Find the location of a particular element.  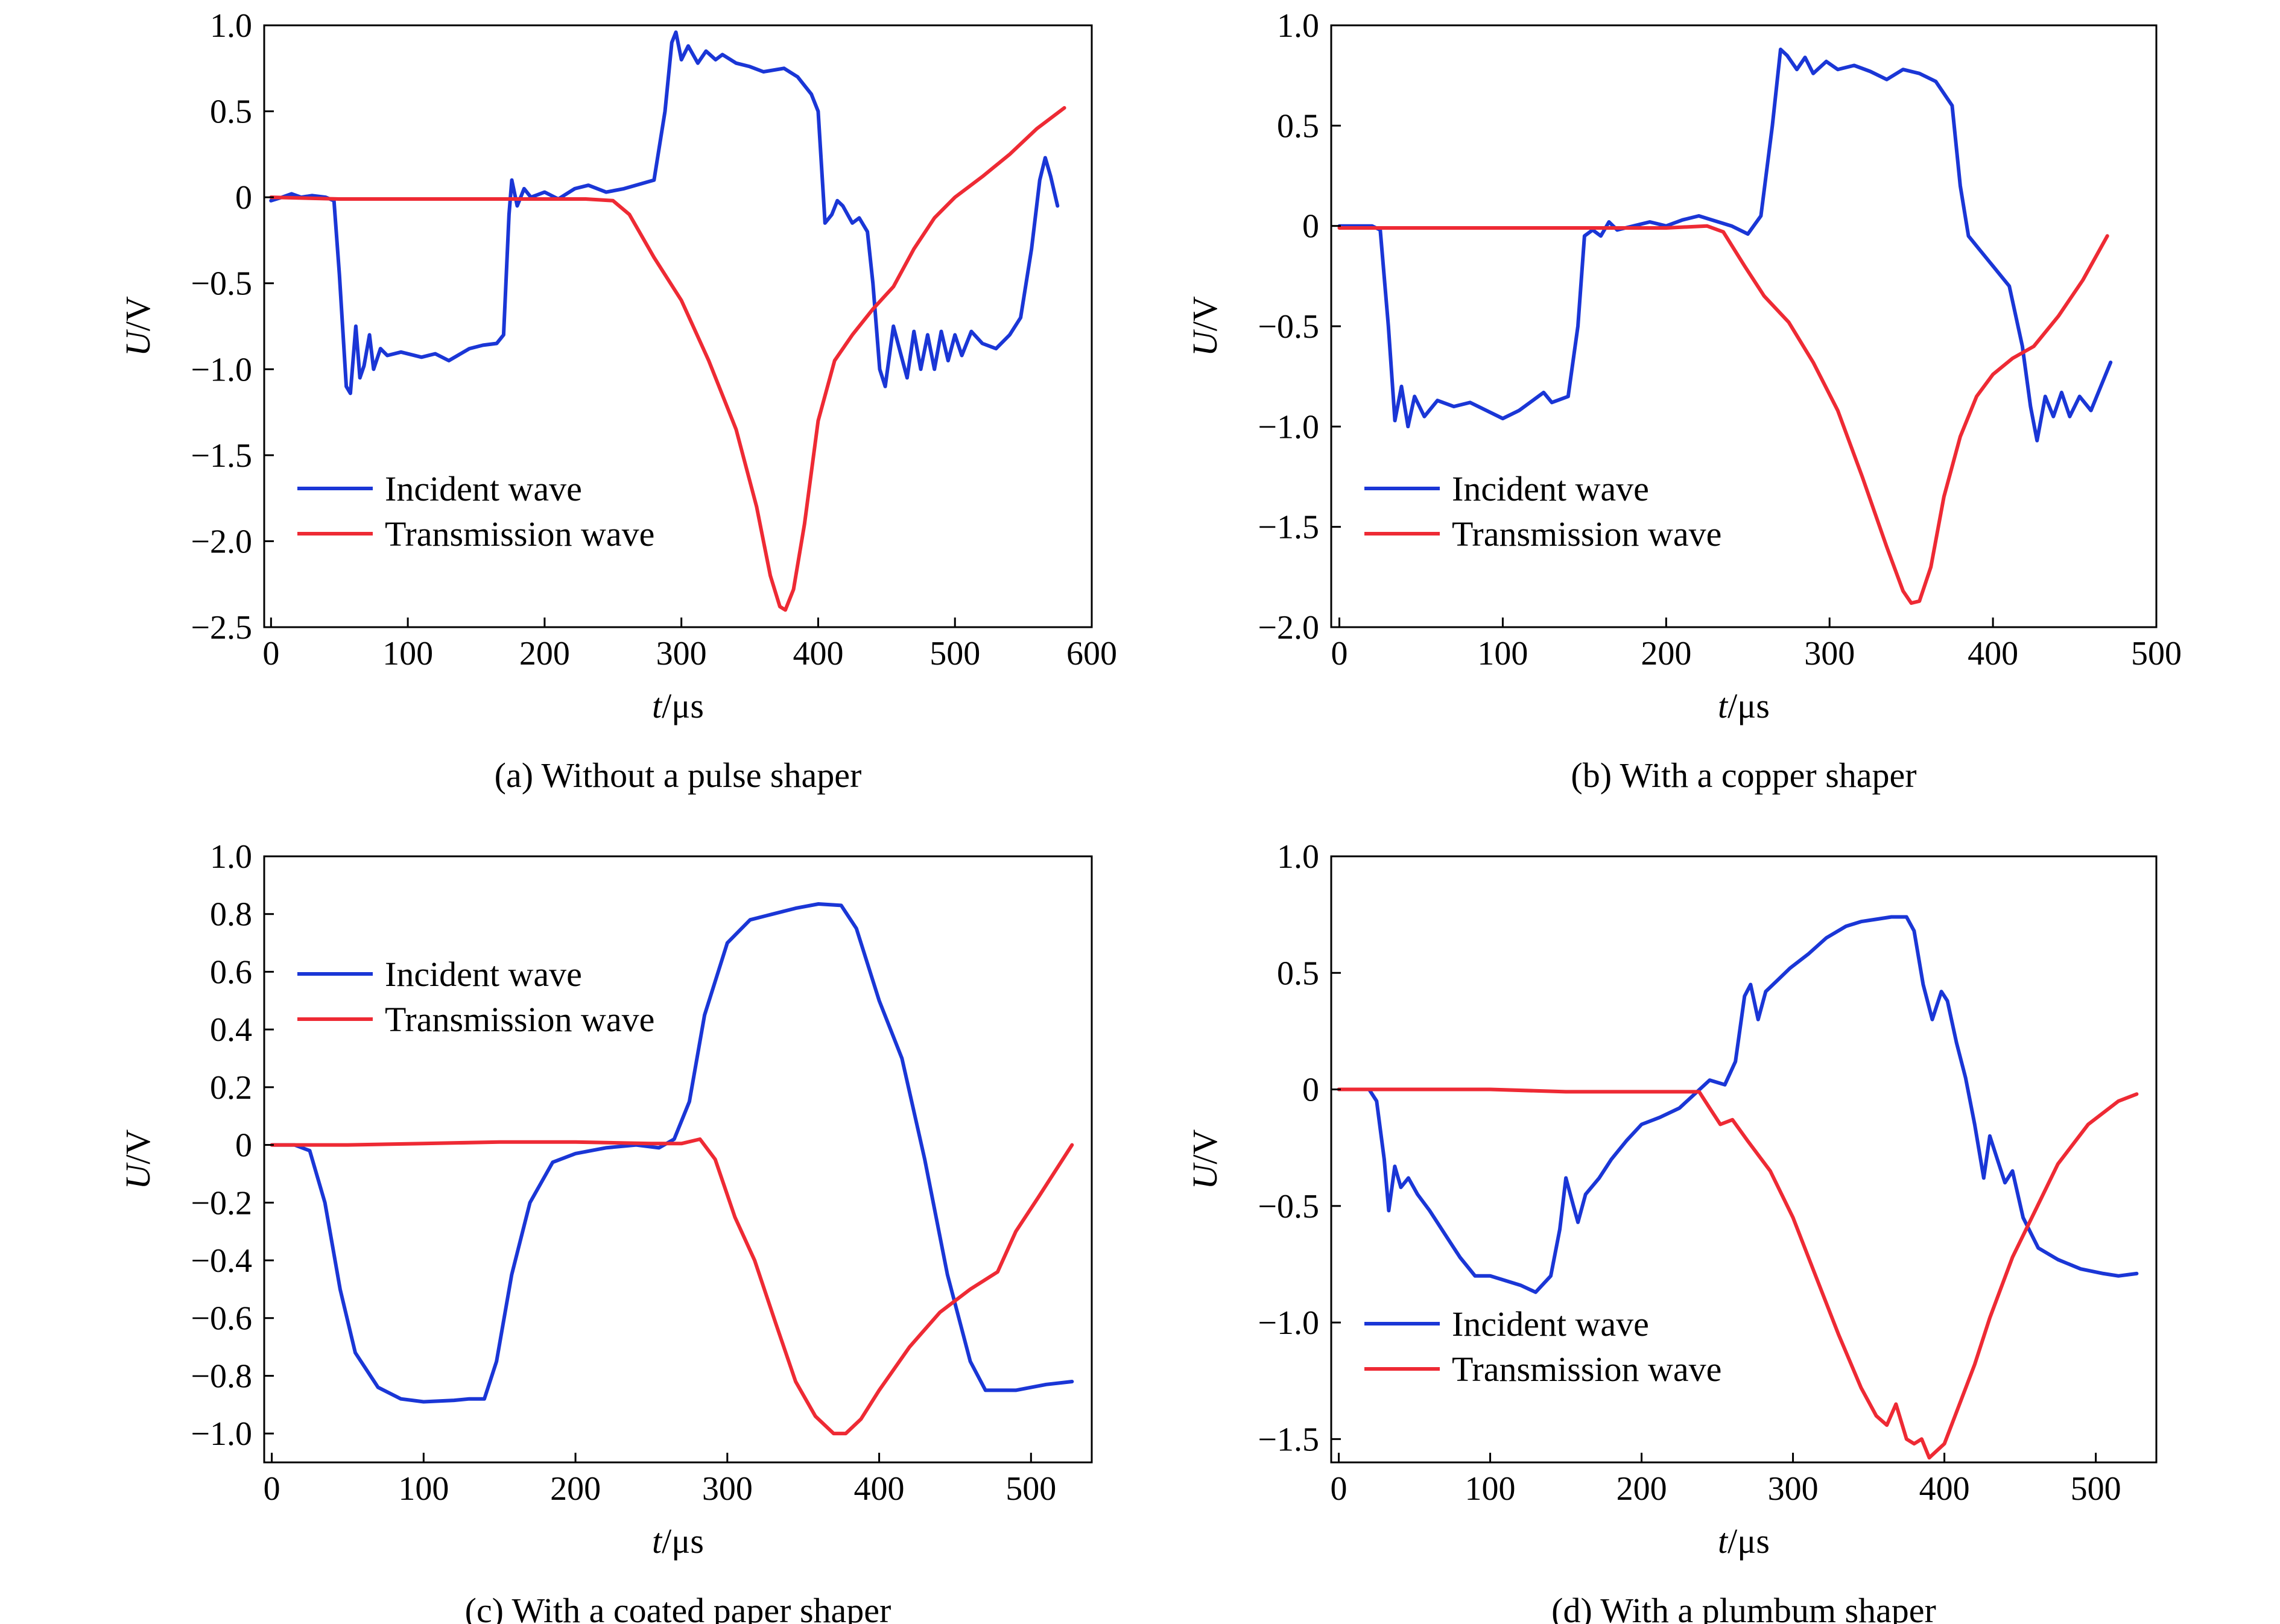

y-tick-label: −0.8 is located at coordinates (221, 1376).